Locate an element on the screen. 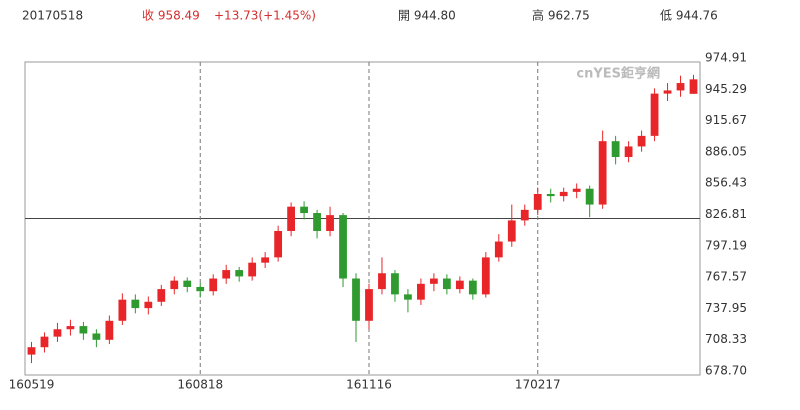 The height and width of the screenshot is (410, 800). y-tick-label: 974.91 is located at coordinates (726, 58).